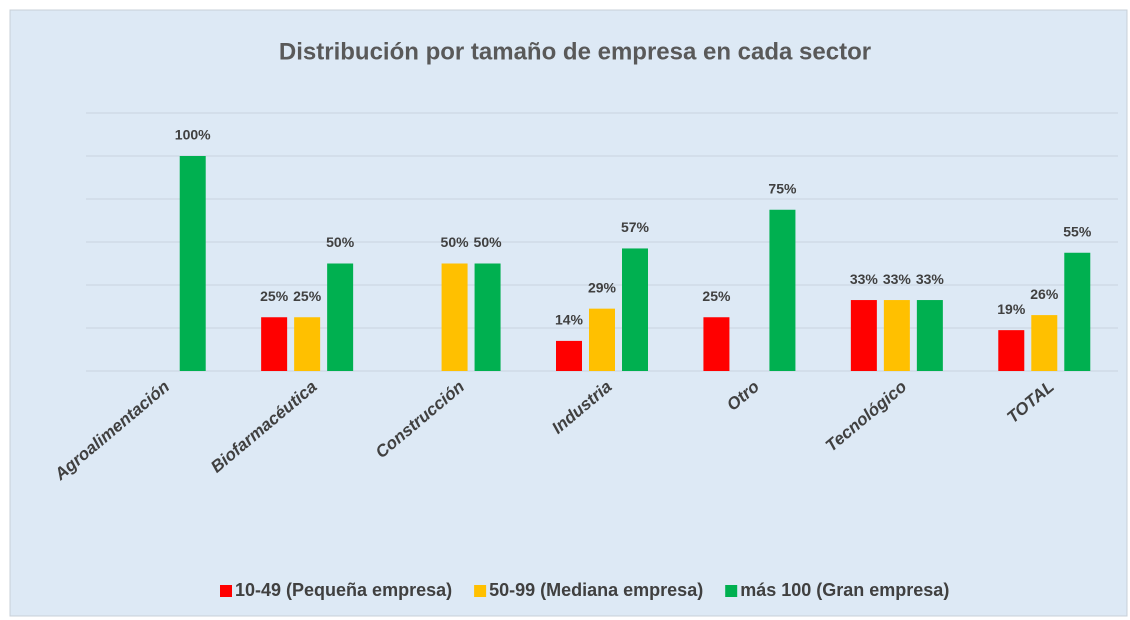  What do you see at coordinates (1077, 231) in the screenshot?
I see `data-label: 55%` at bounding box center [1077, 231].